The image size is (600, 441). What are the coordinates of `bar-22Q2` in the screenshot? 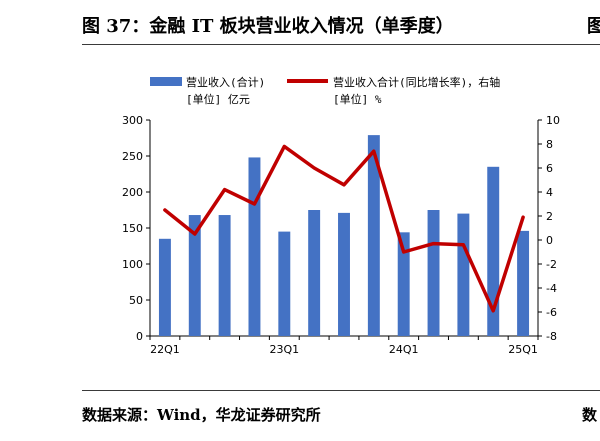 It's located at (194, 275).